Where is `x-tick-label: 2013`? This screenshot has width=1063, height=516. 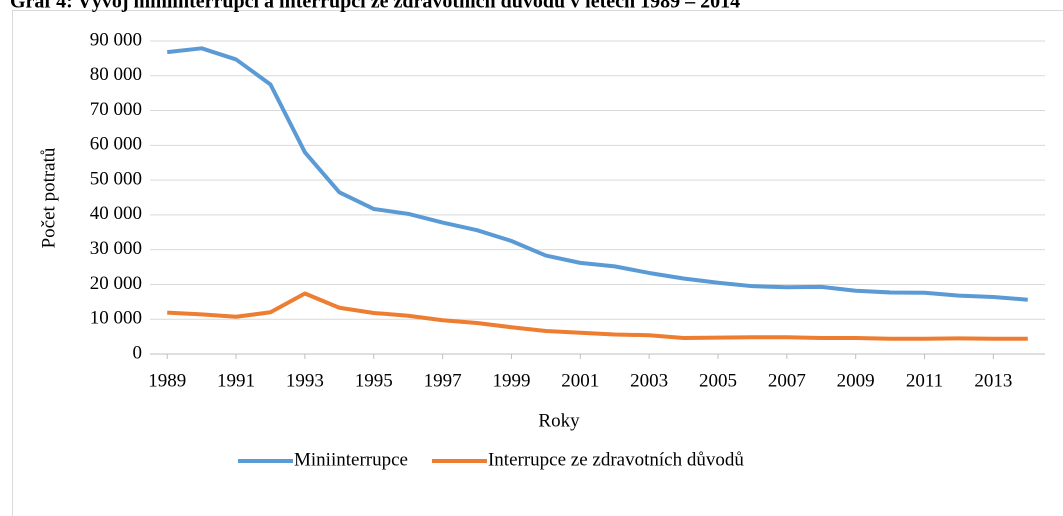 x-tick-label: 2013 is located at coordinates (993, 380).